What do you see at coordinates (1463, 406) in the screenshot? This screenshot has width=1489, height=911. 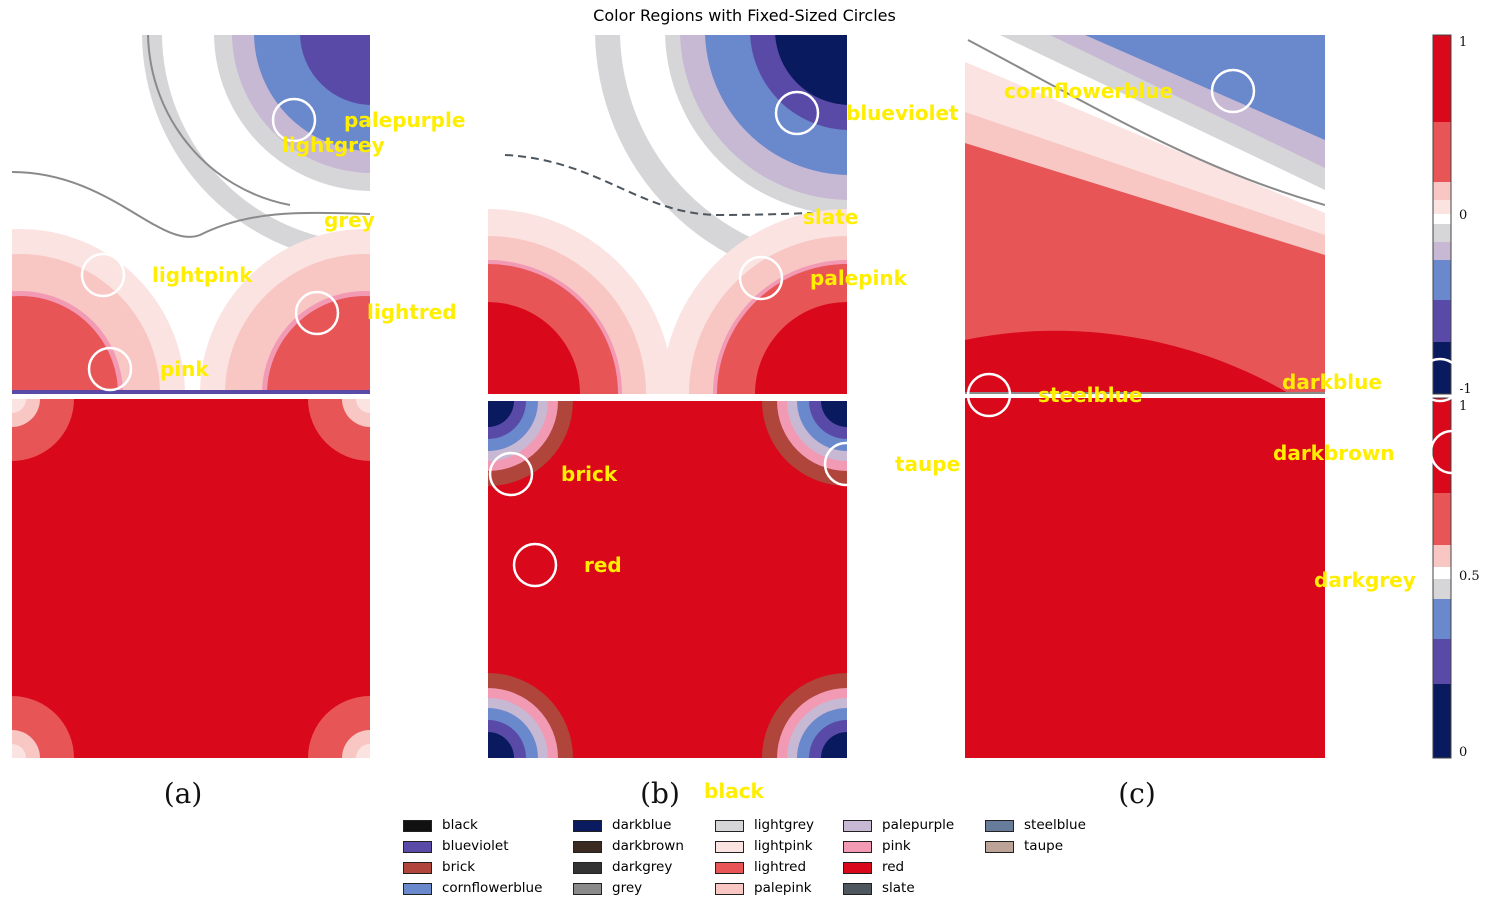 I see `colorbar-lower-tick: 1` at bounding box center [1463, 406].